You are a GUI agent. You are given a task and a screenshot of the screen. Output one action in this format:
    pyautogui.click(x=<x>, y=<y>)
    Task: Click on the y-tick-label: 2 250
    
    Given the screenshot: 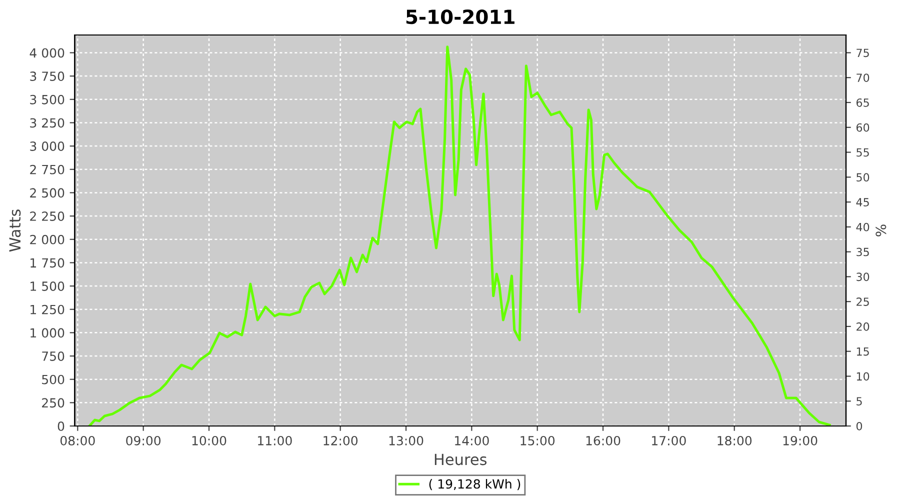 What is the action you would take?
    pyautogui.click(x=47, y=216)
    